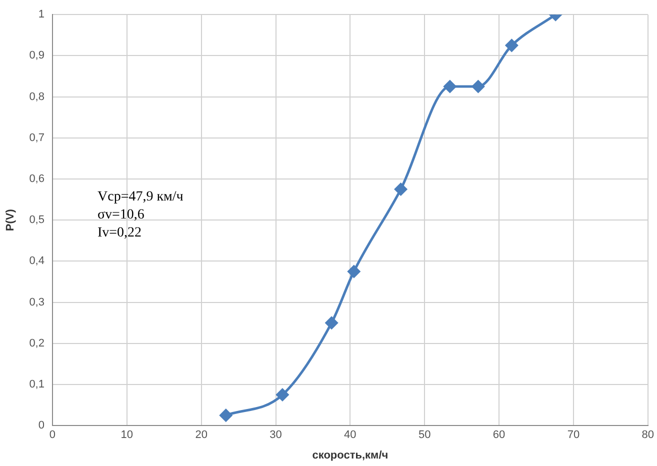 The width and height of the screenshot is (657, 466). Describe the element at coordinates (648, 435) in the screenshot. I see `x-tick-label: 80` at that location.